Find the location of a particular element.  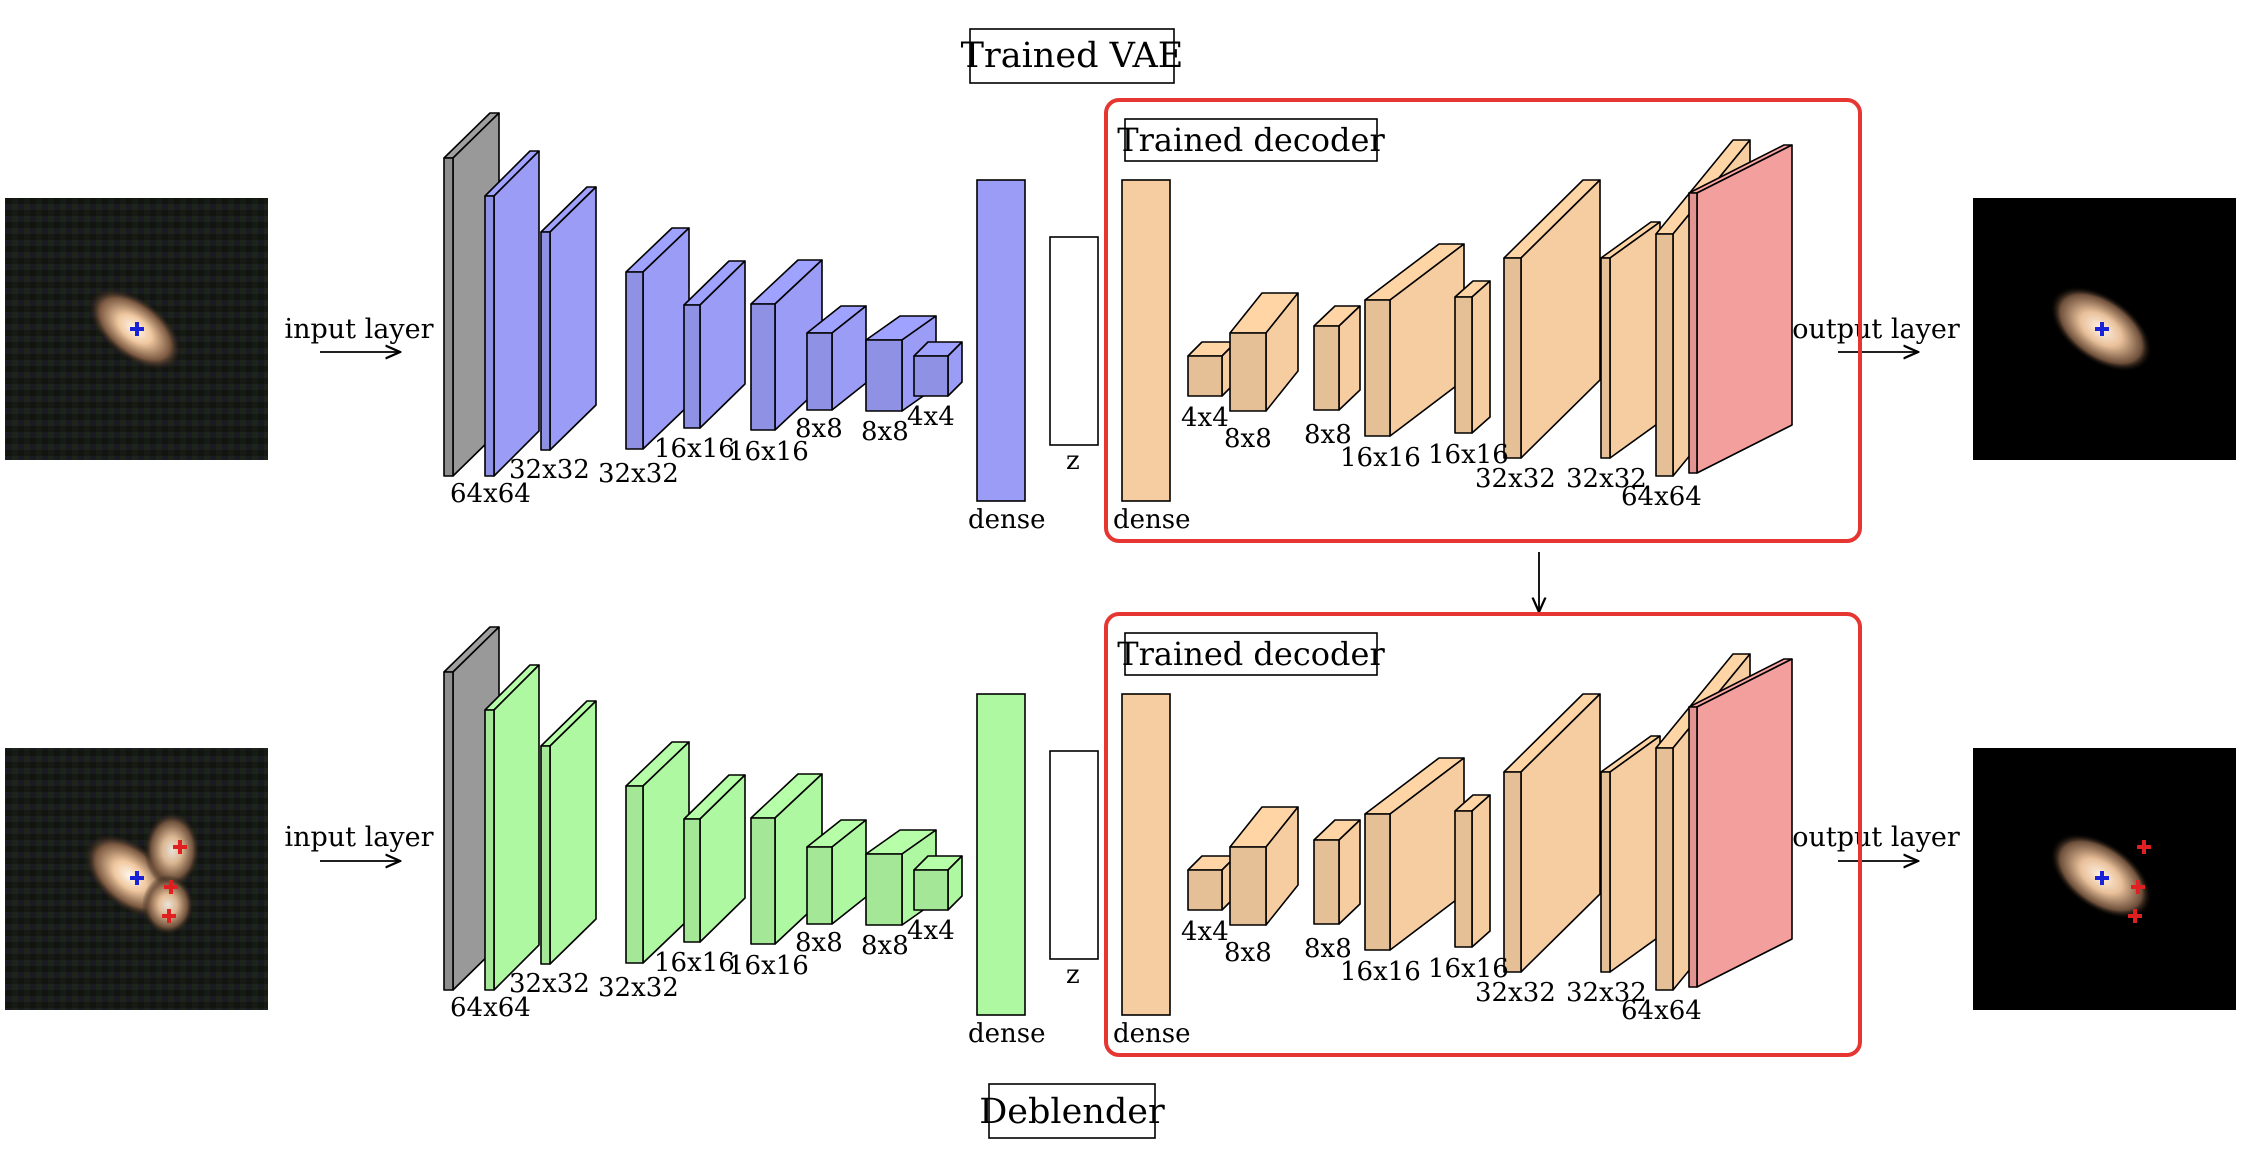

vae-title: Trained VAE is located at coordinates (1072, 56).